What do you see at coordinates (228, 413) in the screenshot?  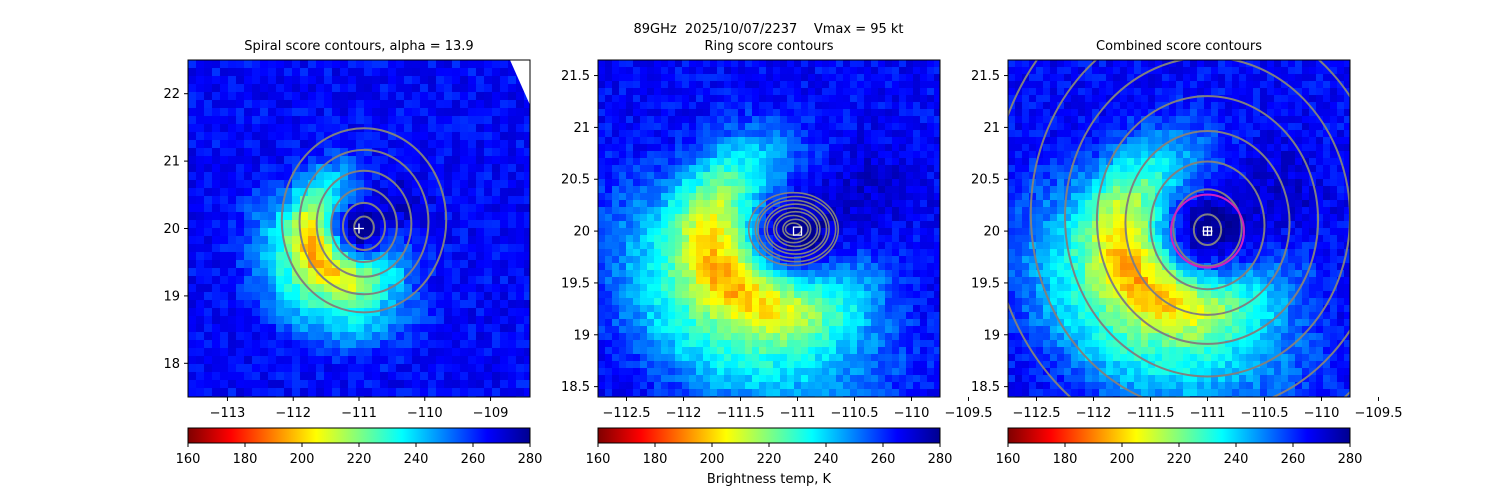 I see `x-tick-label: −113` at bounding box center [228, 413].